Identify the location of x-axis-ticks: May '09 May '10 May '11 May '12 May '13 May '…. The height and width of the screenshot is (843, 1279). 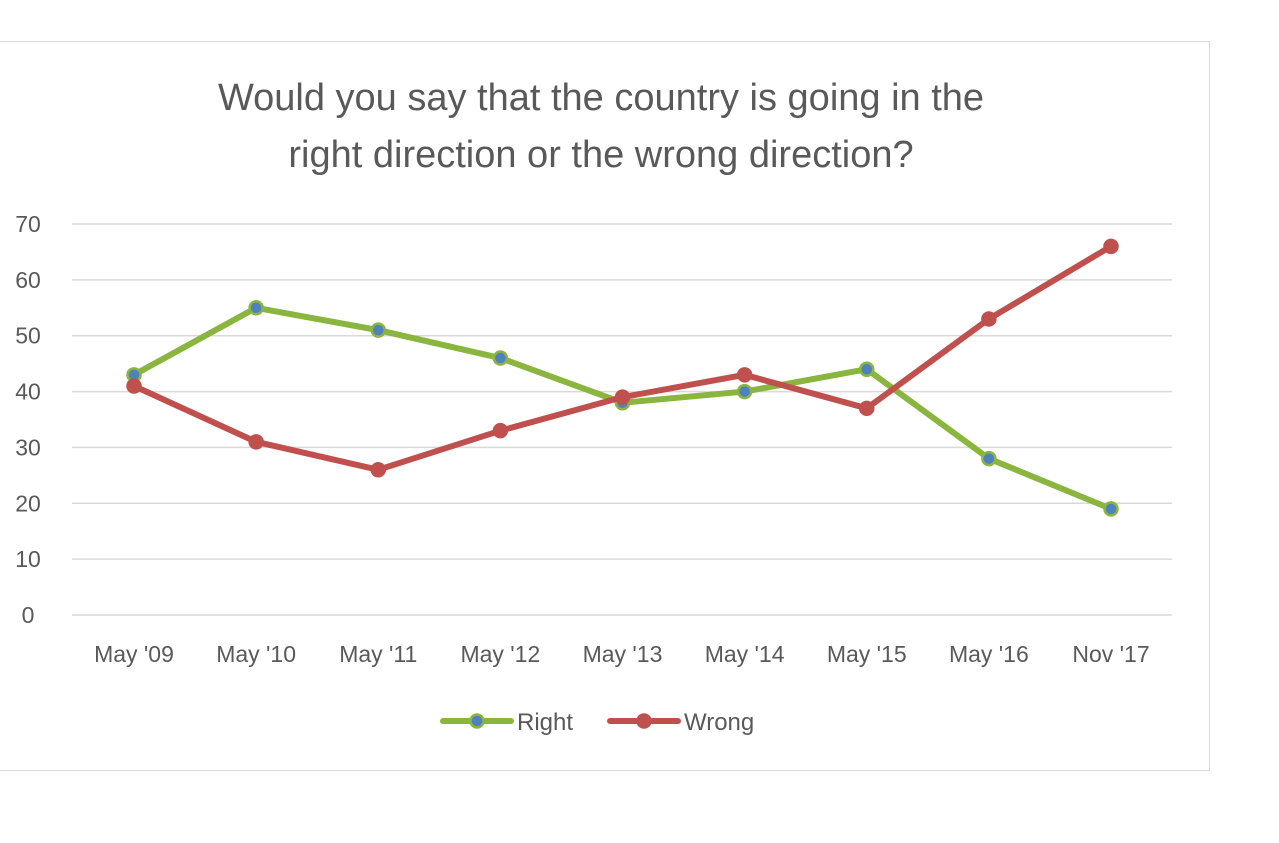
(622, 654).